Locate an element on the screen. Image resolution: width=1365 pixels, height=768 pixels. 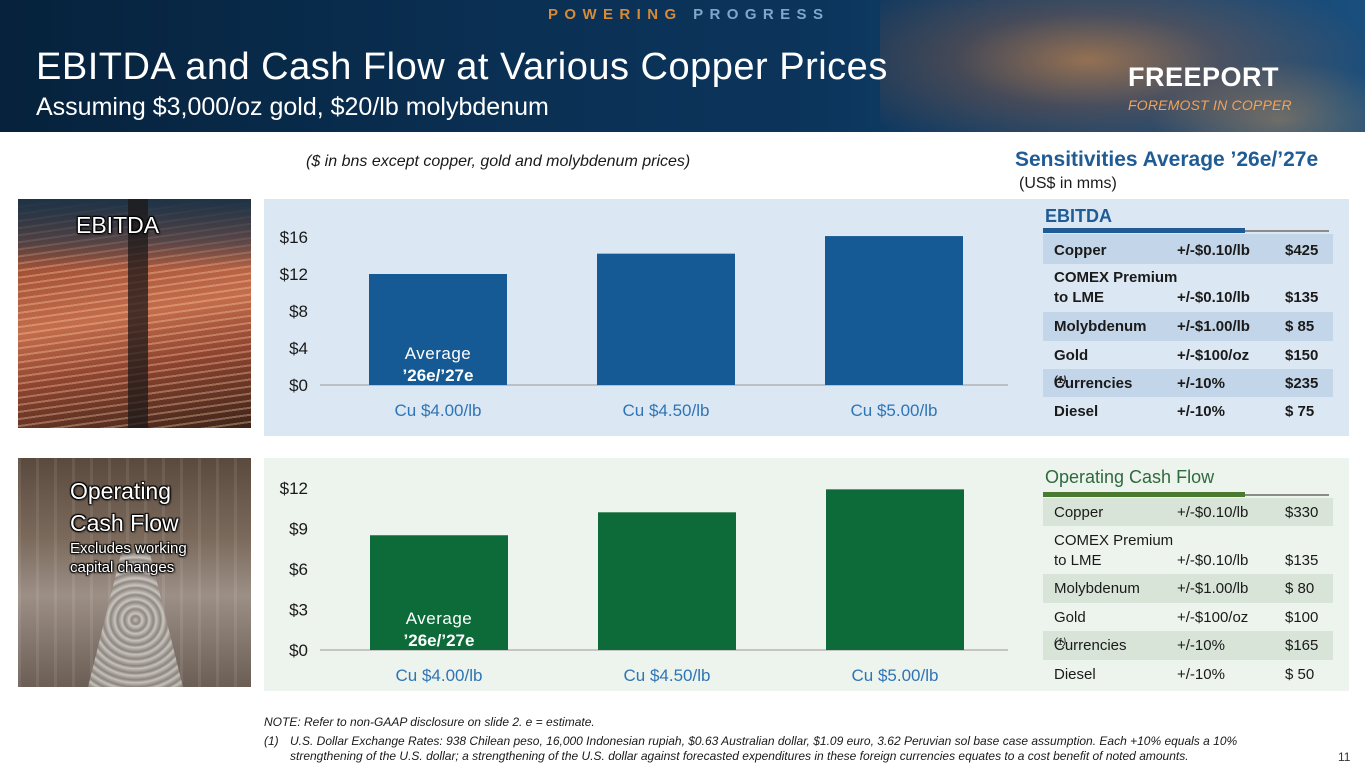
page-number: 11 is located at coordinates (1344, 757).